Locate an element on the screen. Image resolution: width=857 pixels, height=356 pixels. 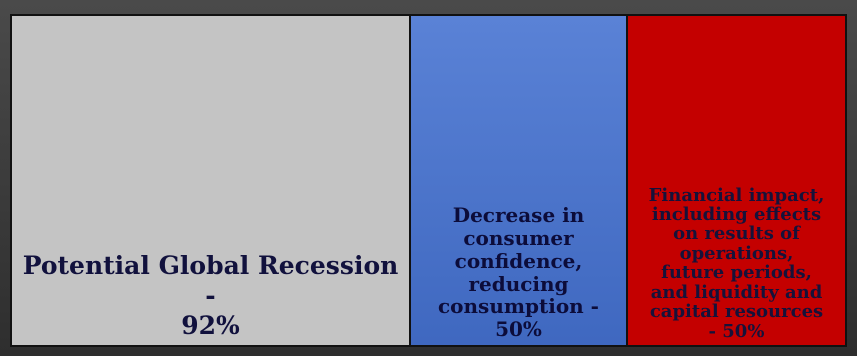
treemap-tile-label-line: Decrease in is located at coordinates (518, 215).